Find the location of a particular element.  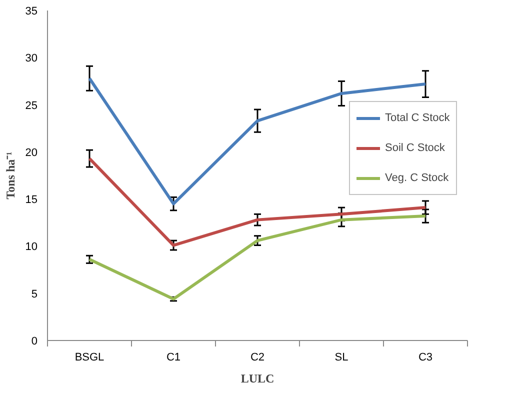

y-tick-label: 25 is located at coordinates (31, 106).